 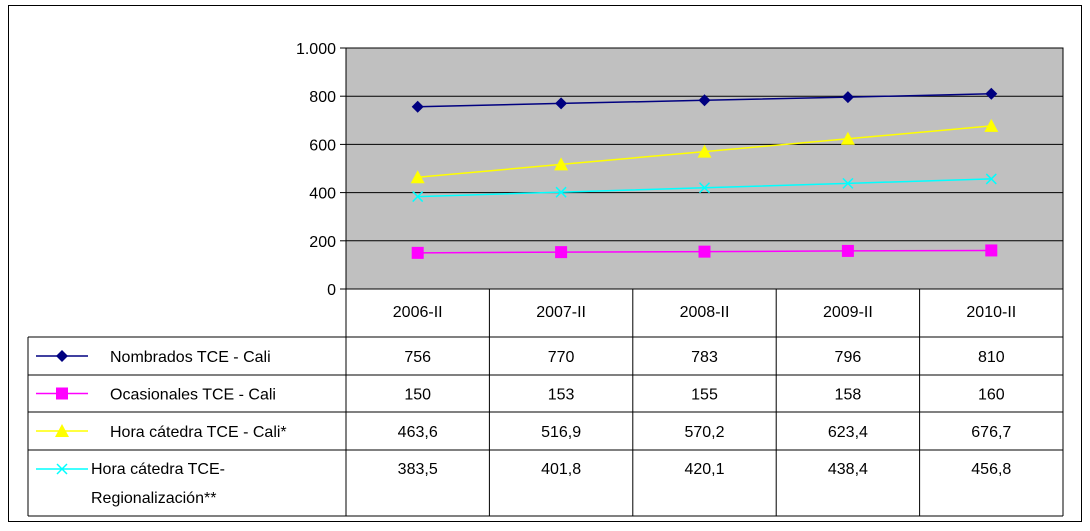 What do you see at coordinates (991, 469) in the screenshot?
I see `data-table-value: 456,8` at bounding box center [991, 469].